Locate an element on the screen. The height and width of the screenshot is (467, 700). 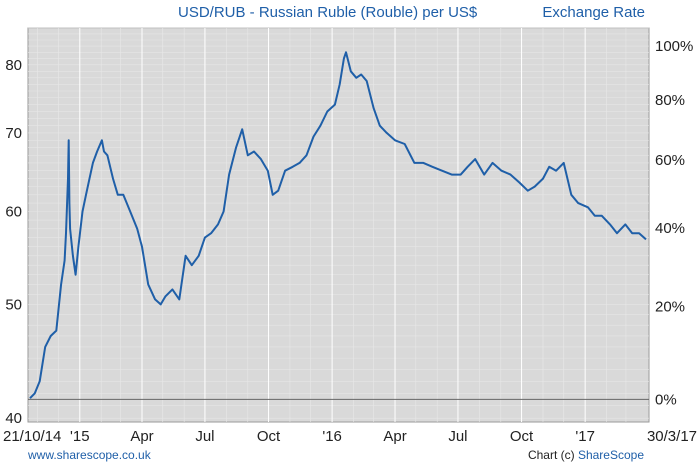
chart-type-label: Exchange Rate is located at coordinates (593, 12).